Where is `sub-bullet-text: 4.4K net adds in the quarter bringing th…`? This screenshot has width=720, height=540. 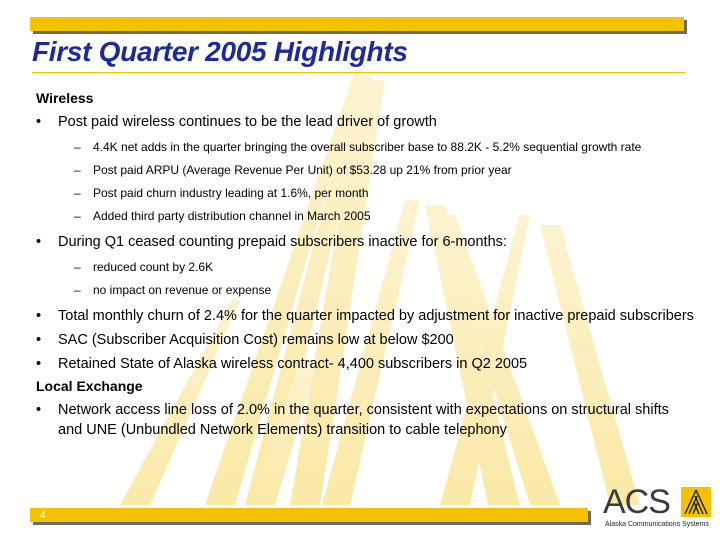
sub-bullet-text: 4.4K net adds in the quarter bringing th… is located at coordinates (367, 147).